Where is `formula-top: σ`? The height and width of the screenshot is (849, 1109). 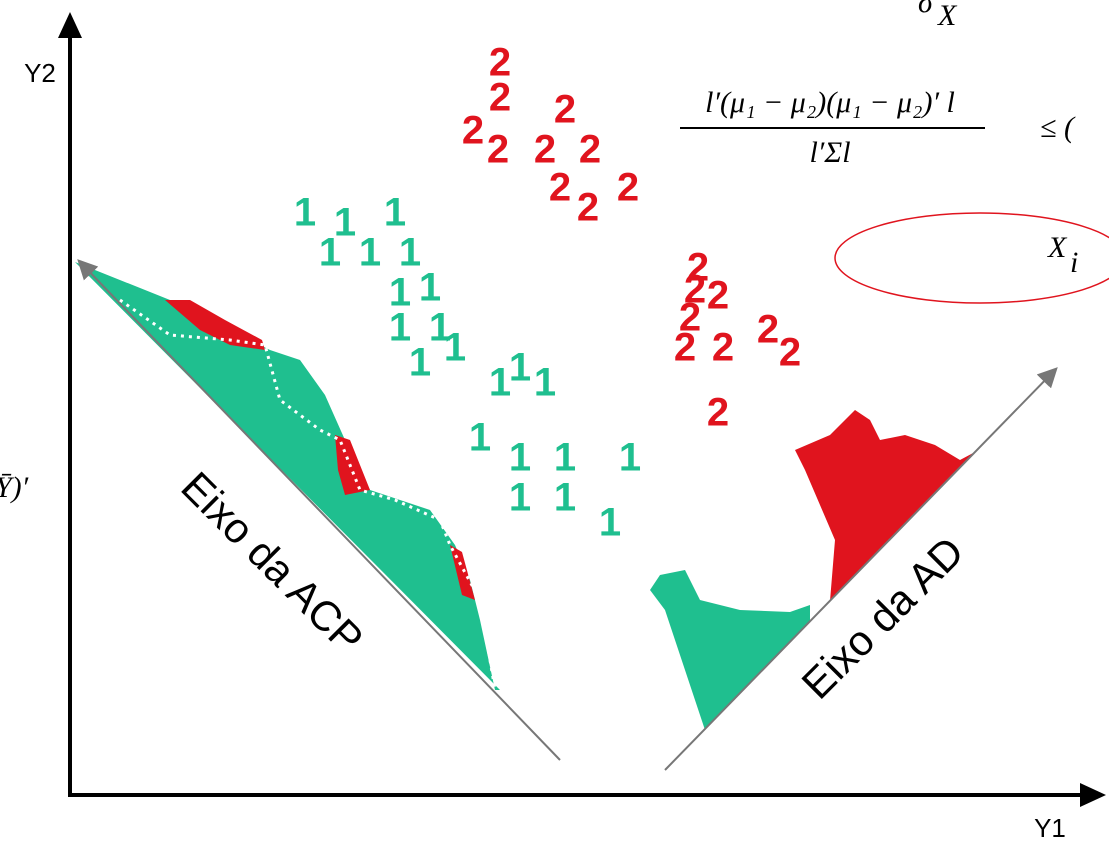
formula-top: σ is located at coordinates (926, 9).